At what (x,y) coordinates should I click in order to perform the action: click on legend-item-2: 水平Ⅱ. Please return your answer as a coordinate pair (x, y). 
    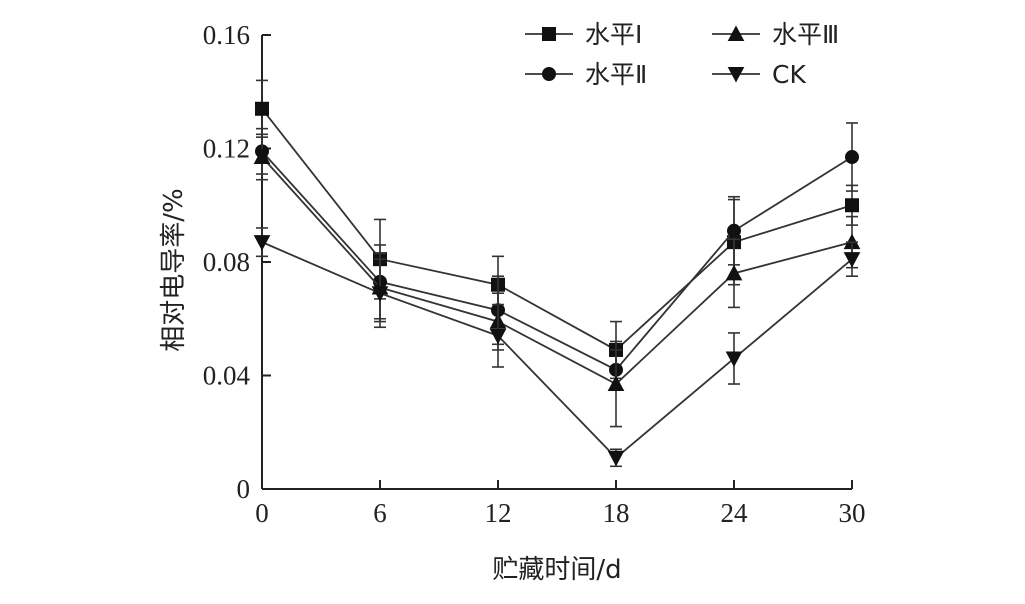
    Looking at the image, I should click on (586, 74).